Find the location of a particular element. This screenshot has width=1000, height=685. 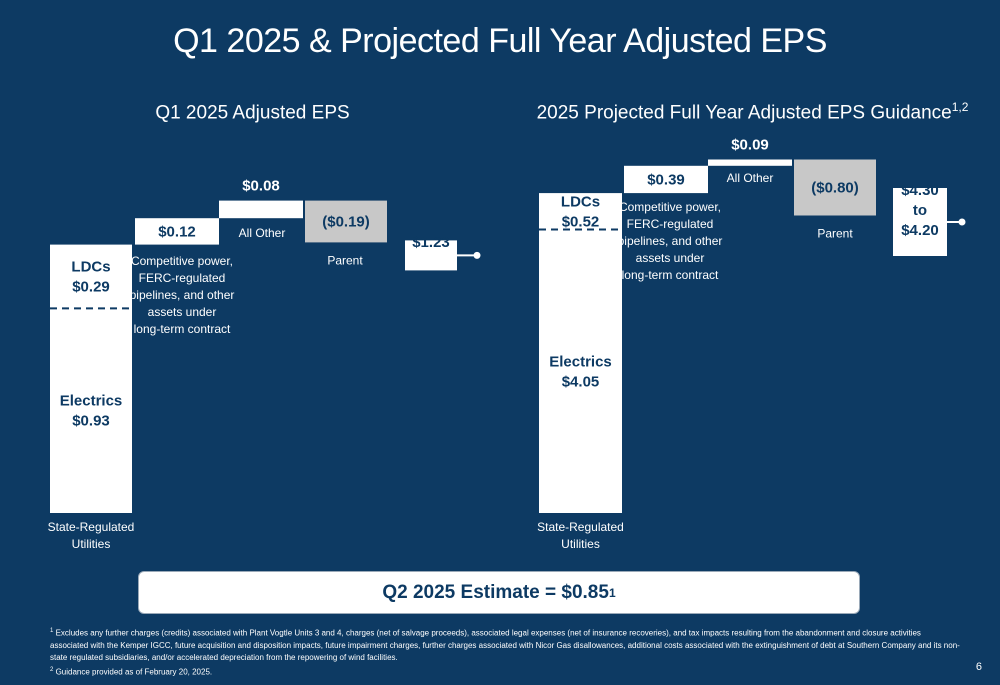

q1-category-label-line2: Utilities is located at coordinates (91, 544).